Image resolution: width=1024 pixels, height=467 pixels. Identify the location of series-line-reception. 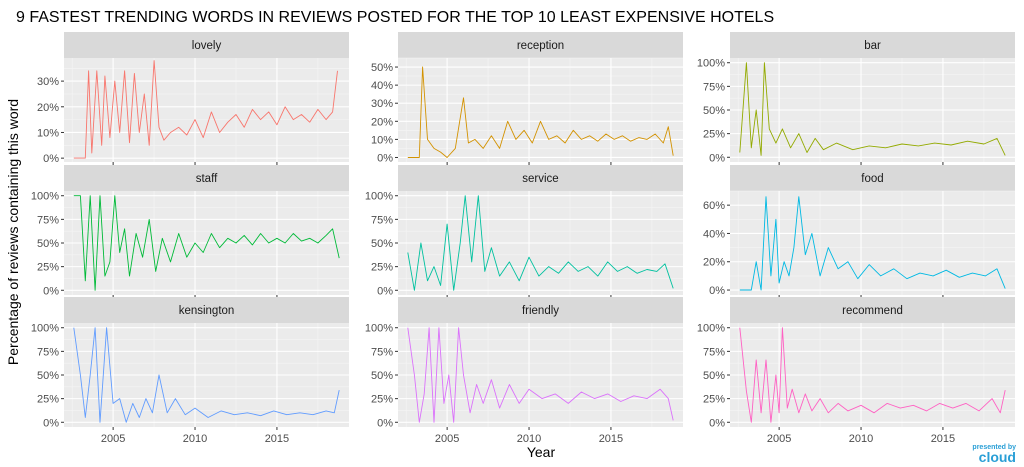
(540, 112).